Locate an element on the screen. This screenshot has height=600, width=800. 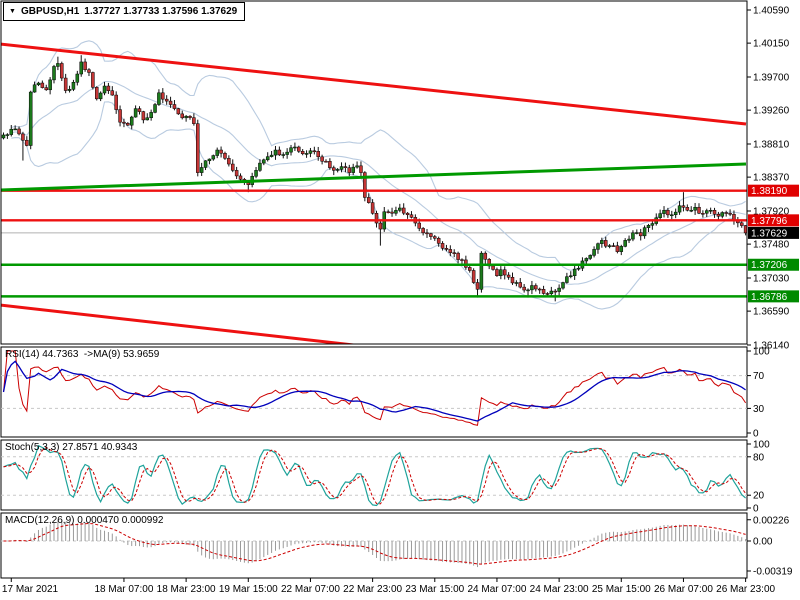
price-tick-label: 1.36140 is located at coordinates (771, 345).